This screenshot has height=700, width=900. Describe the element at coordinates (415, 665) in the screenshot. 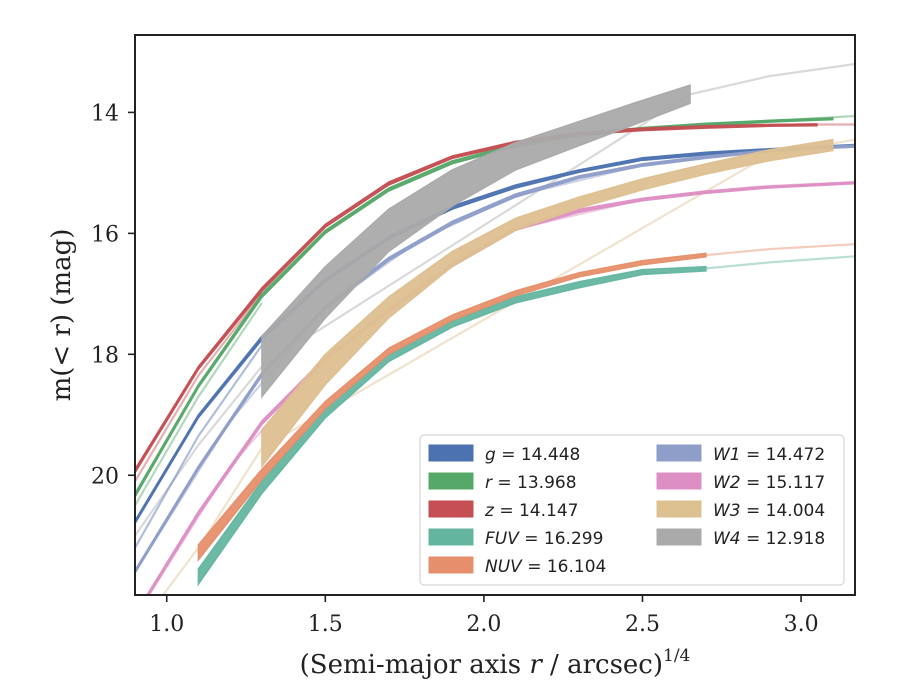

I see `x-axis-label-main: (Semi-major axis` at that location.